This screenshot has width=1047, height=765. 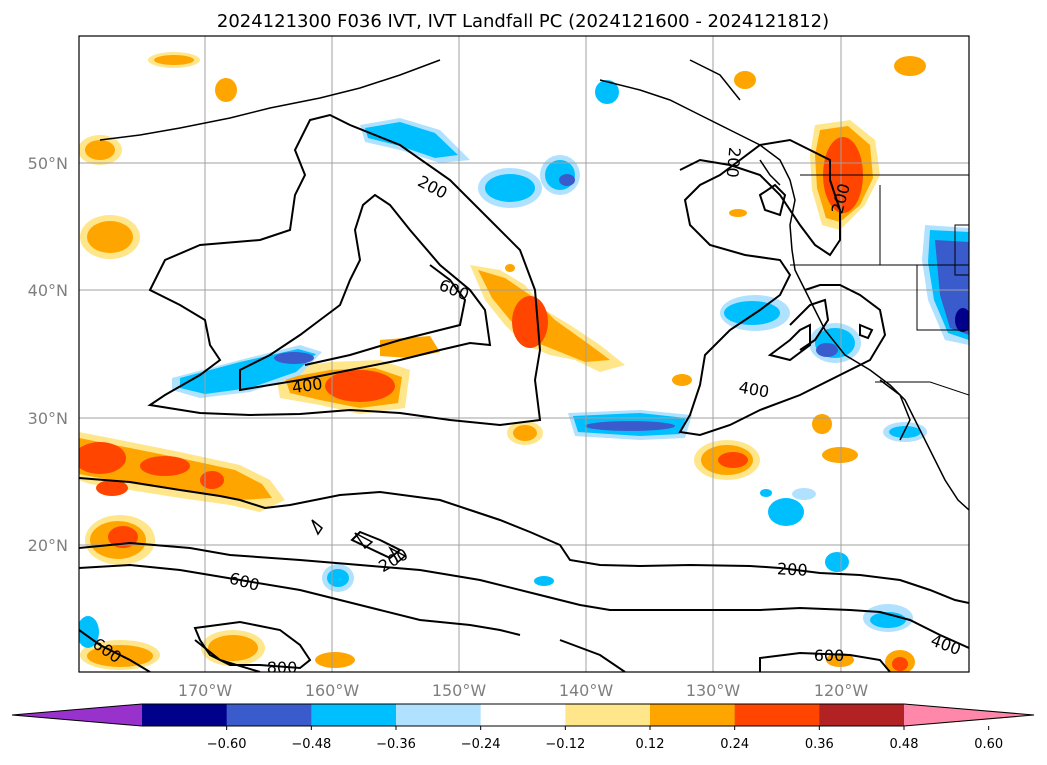 I want to click on colorbar-tick-label: −0.60, so click(x=227, y=744).